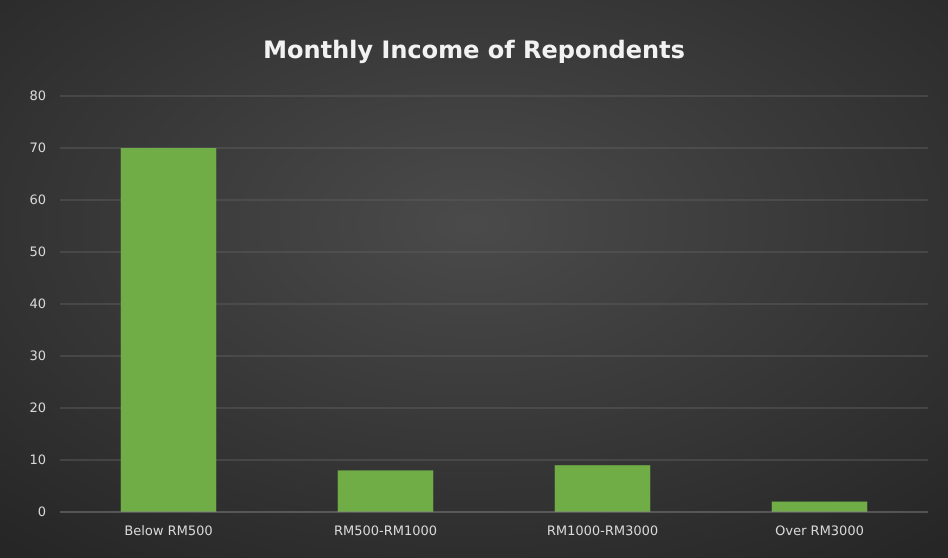 Image resolution: width=948 pixels, height=558 pixels. What do you see at coordinates (819, 532) in the screenshot?
I see `x-tick-label: Over RM3000` at bounding box center [819, 532].